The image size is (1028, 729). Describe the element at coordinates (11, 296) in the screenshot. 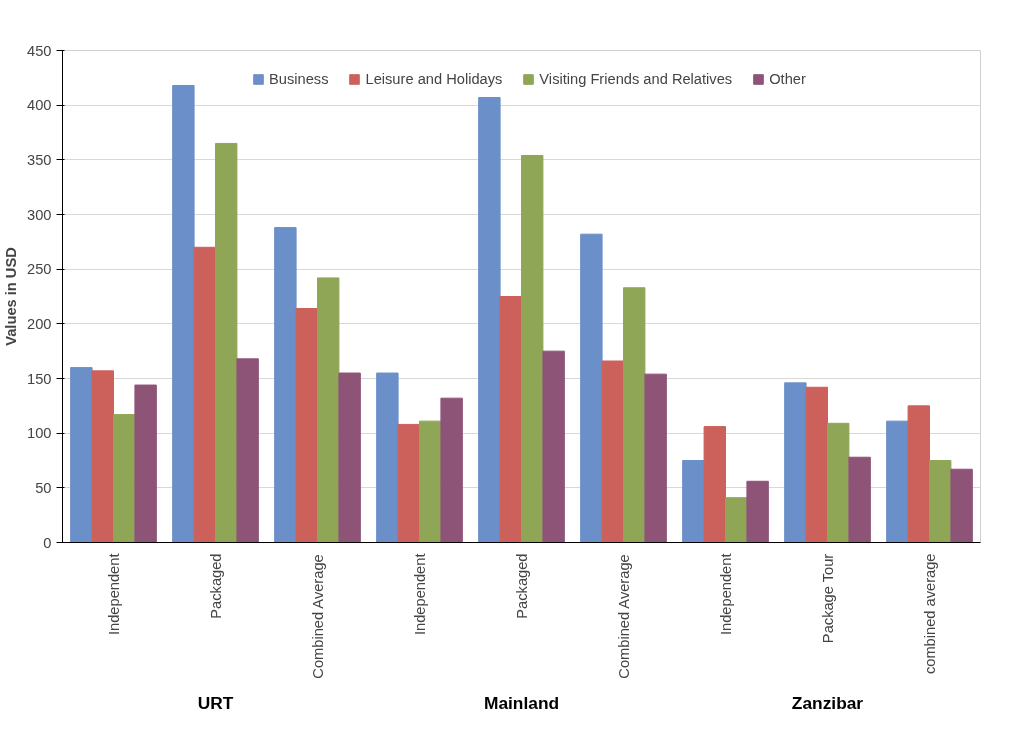

I see `y-axis-title: Values in USD` at that location.